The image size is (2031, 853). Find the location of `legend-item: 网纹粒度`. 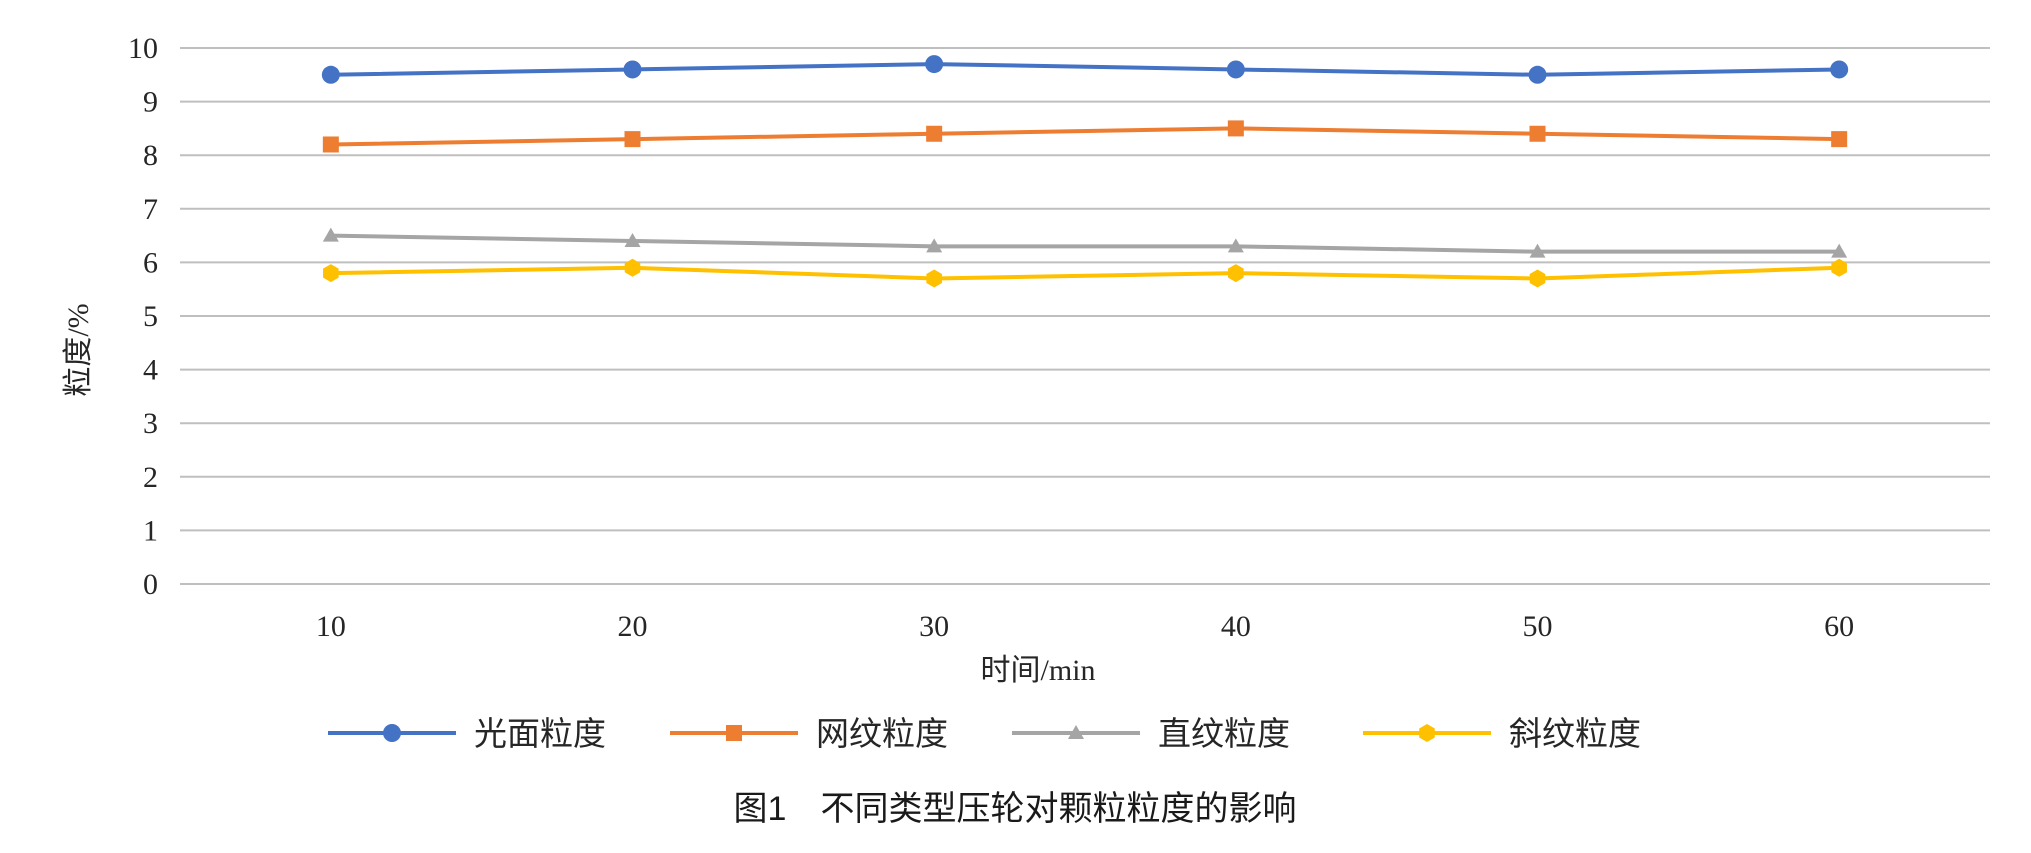

legend-item: 网纹粒度 is located at coordinates (809, 734).